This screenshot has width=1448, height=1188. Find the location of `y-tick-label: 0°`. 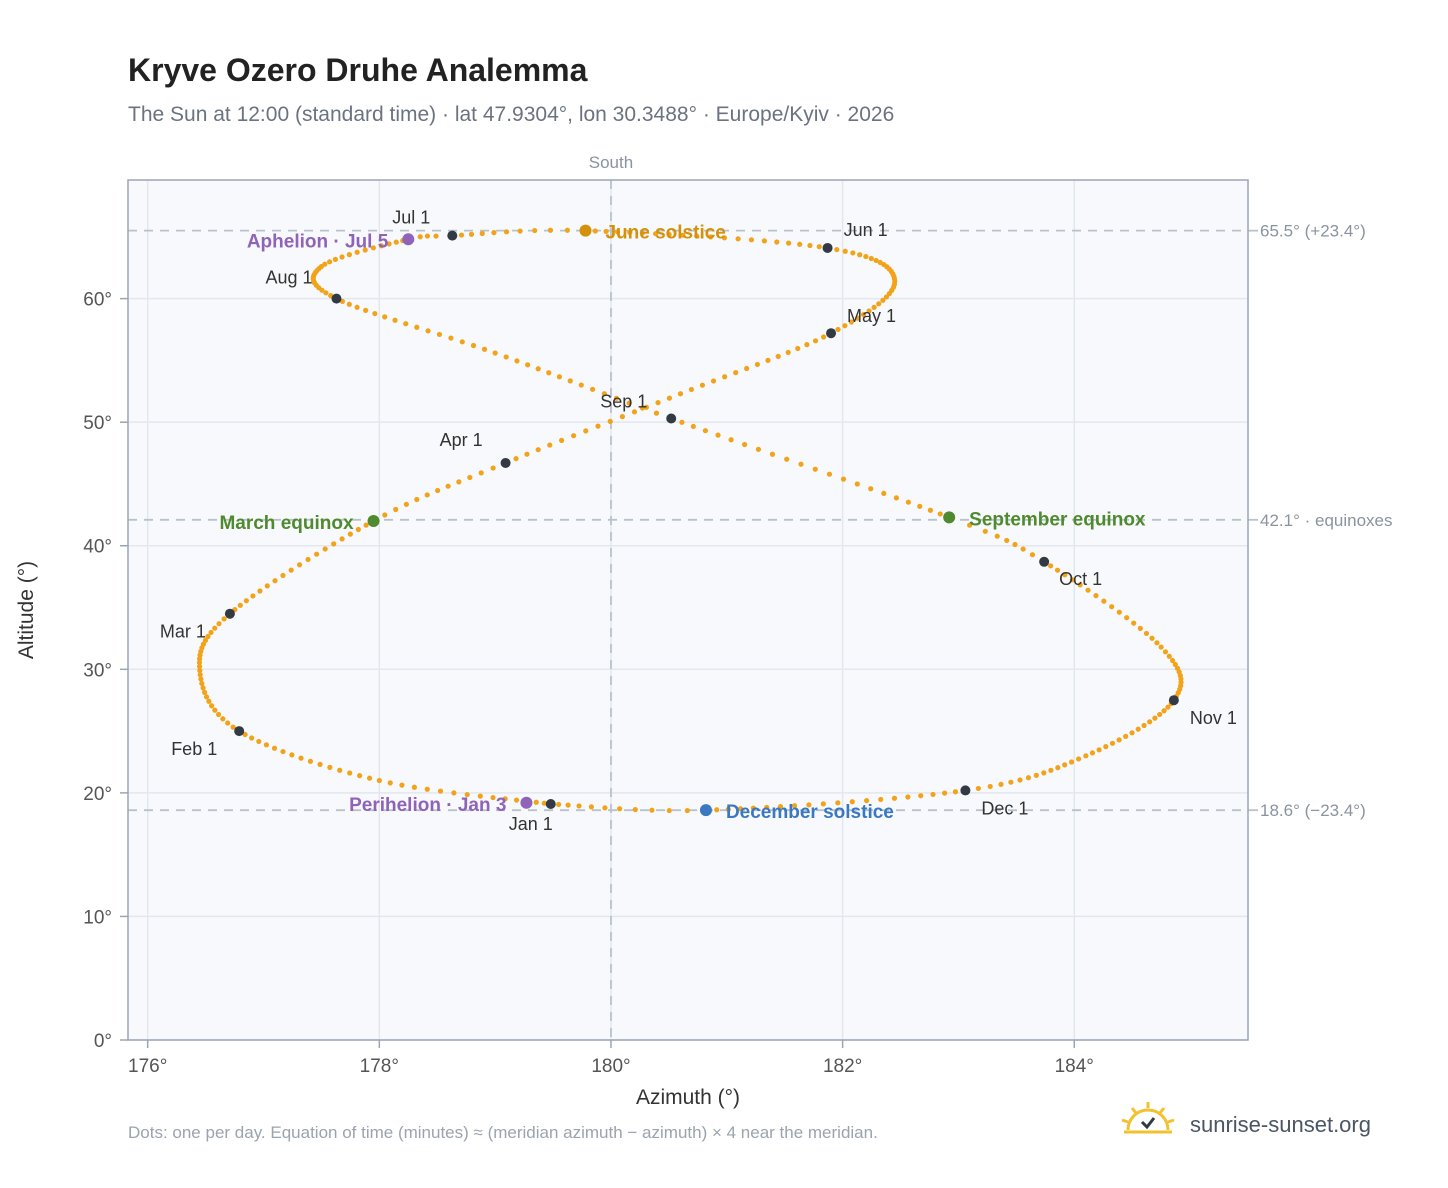

y-tick-label: 0° is located at coordinates (103, 1041).